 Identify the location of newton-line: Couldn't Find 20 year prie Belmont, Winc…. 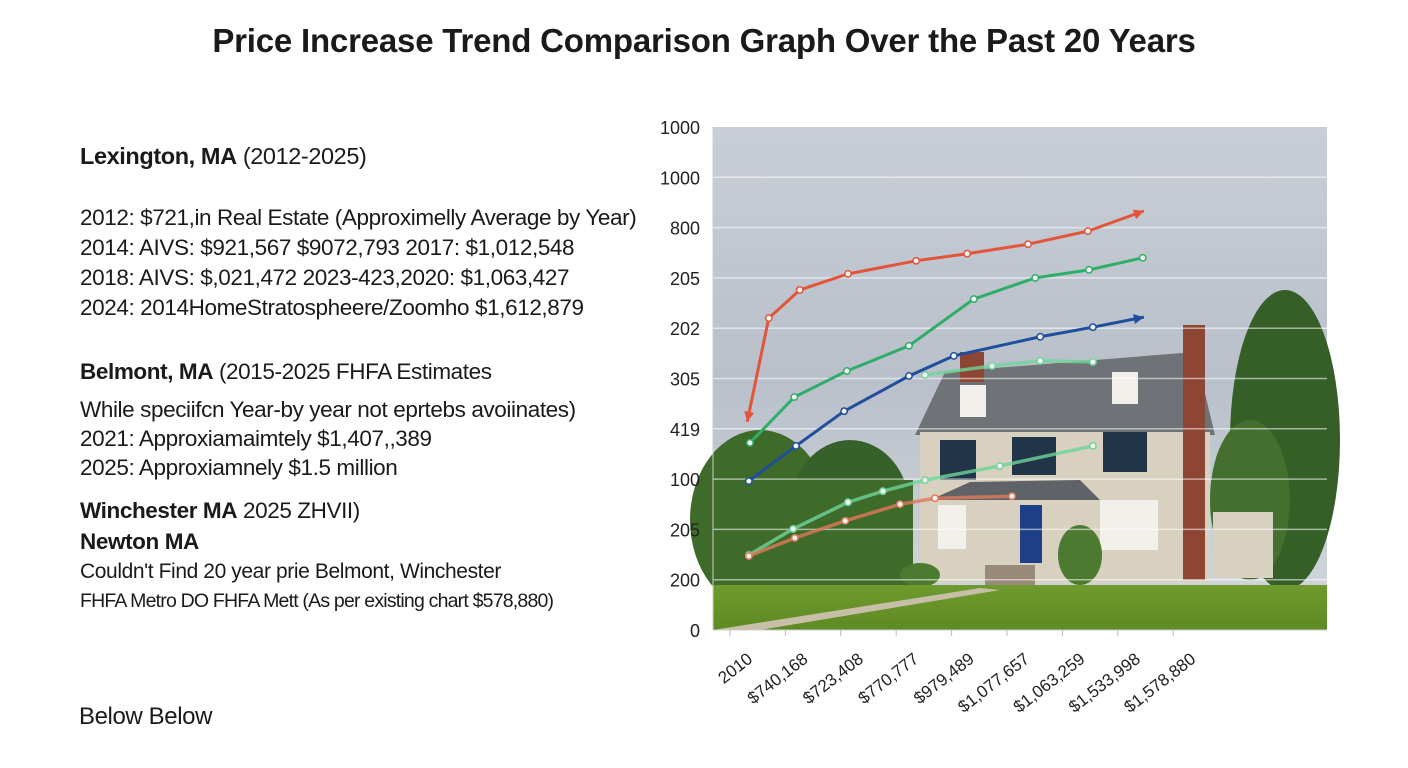
(290, 571).